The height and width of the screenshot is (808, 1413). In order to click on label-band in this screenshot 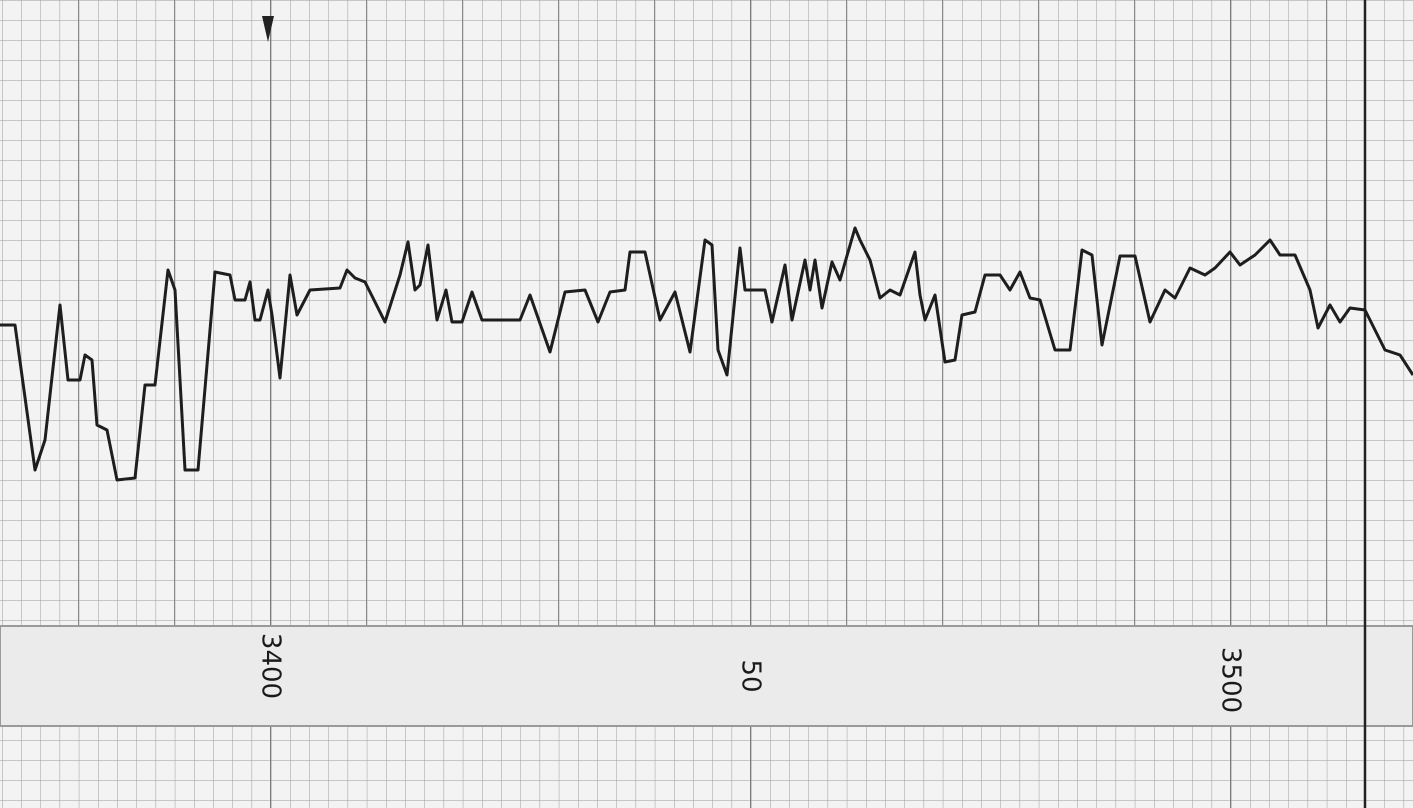, I will do `click(706, 676)`.